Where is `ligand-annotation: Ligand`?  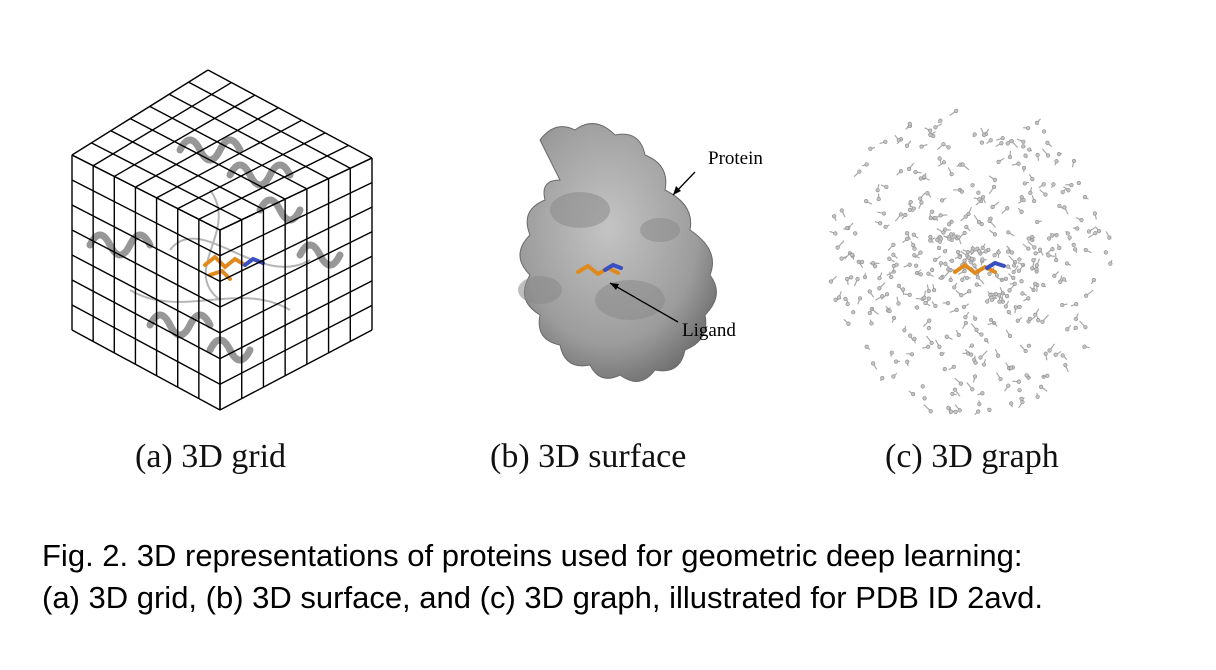
ligand-annotation: Ligand is located at coordinates (672, 311).